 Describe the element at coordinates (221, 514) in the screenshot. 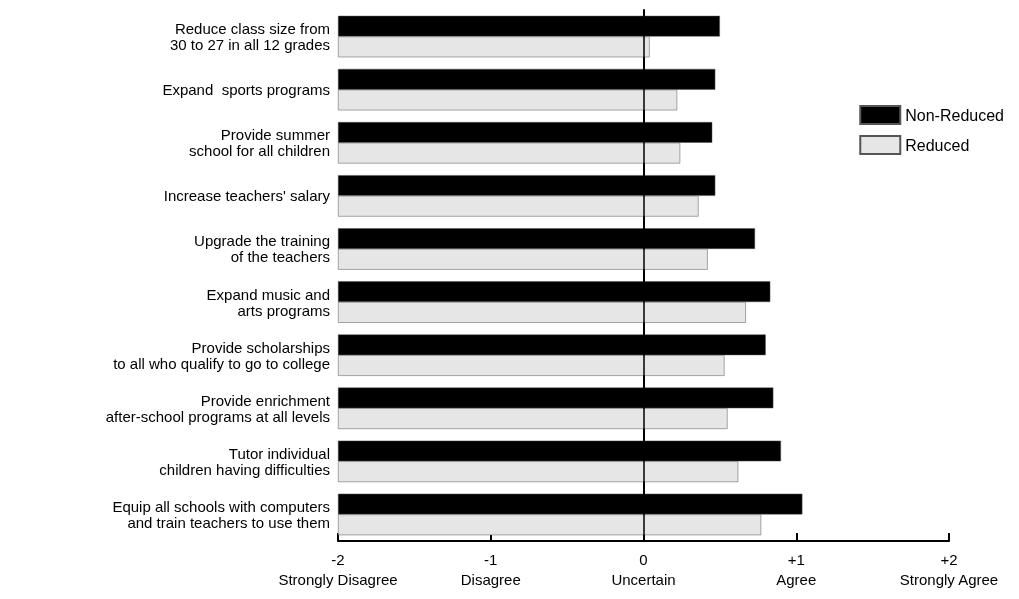

I see `y-tick-label: Equip all schools with computers and train teachers to use them` at that location.